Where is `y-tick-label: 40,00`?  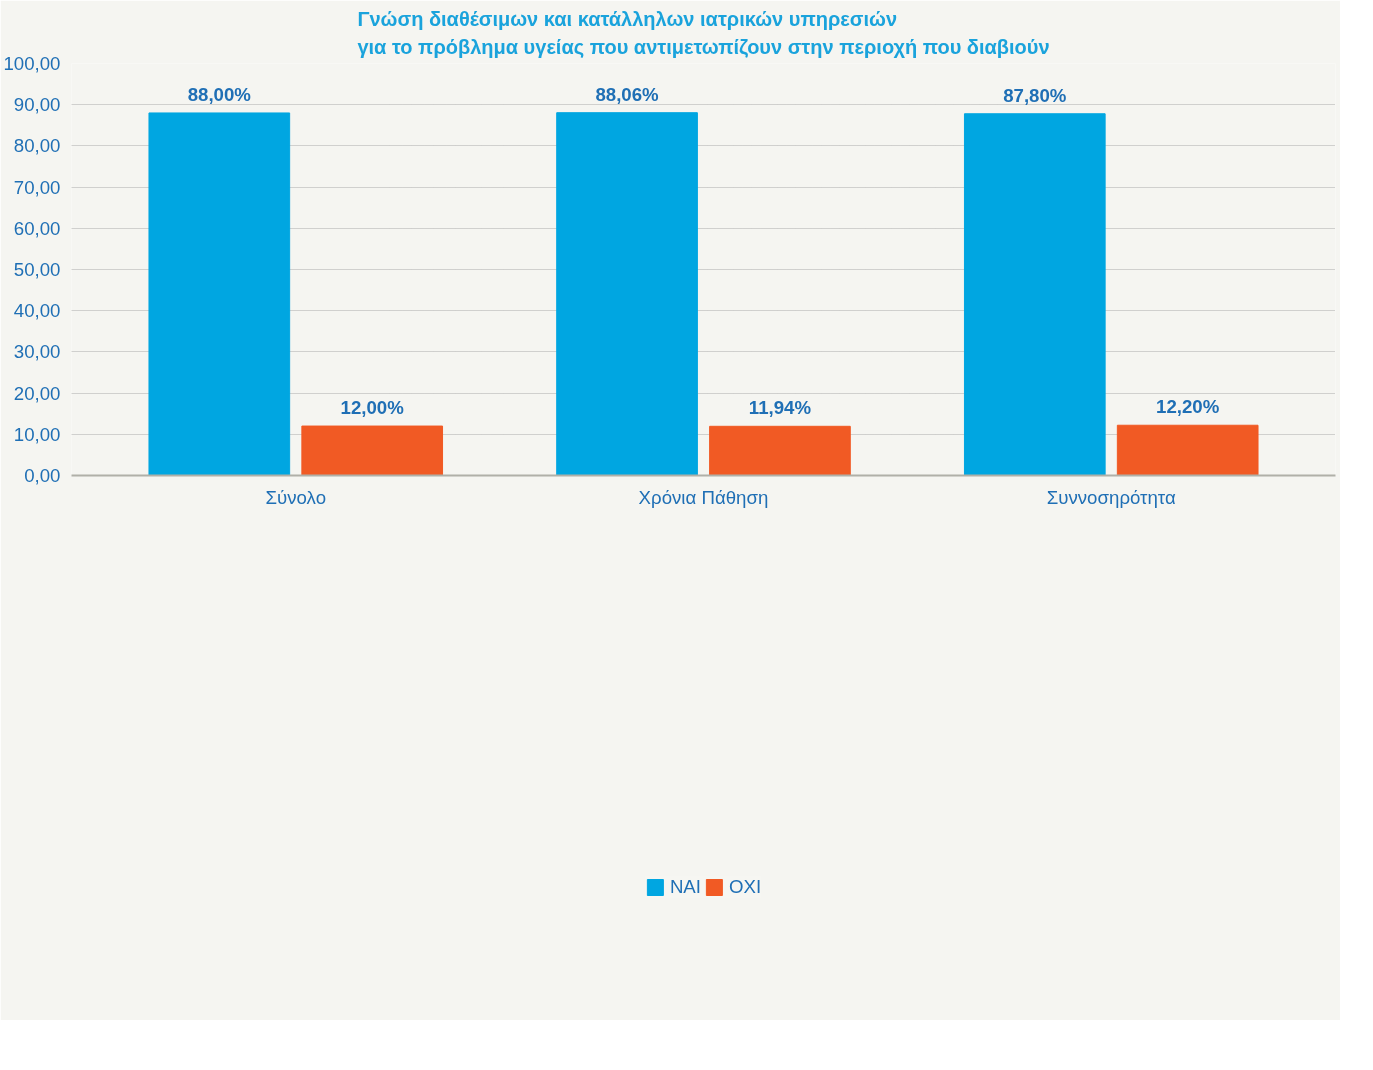
y-tick-label: 40,00 is located at coordinates (37, 311).